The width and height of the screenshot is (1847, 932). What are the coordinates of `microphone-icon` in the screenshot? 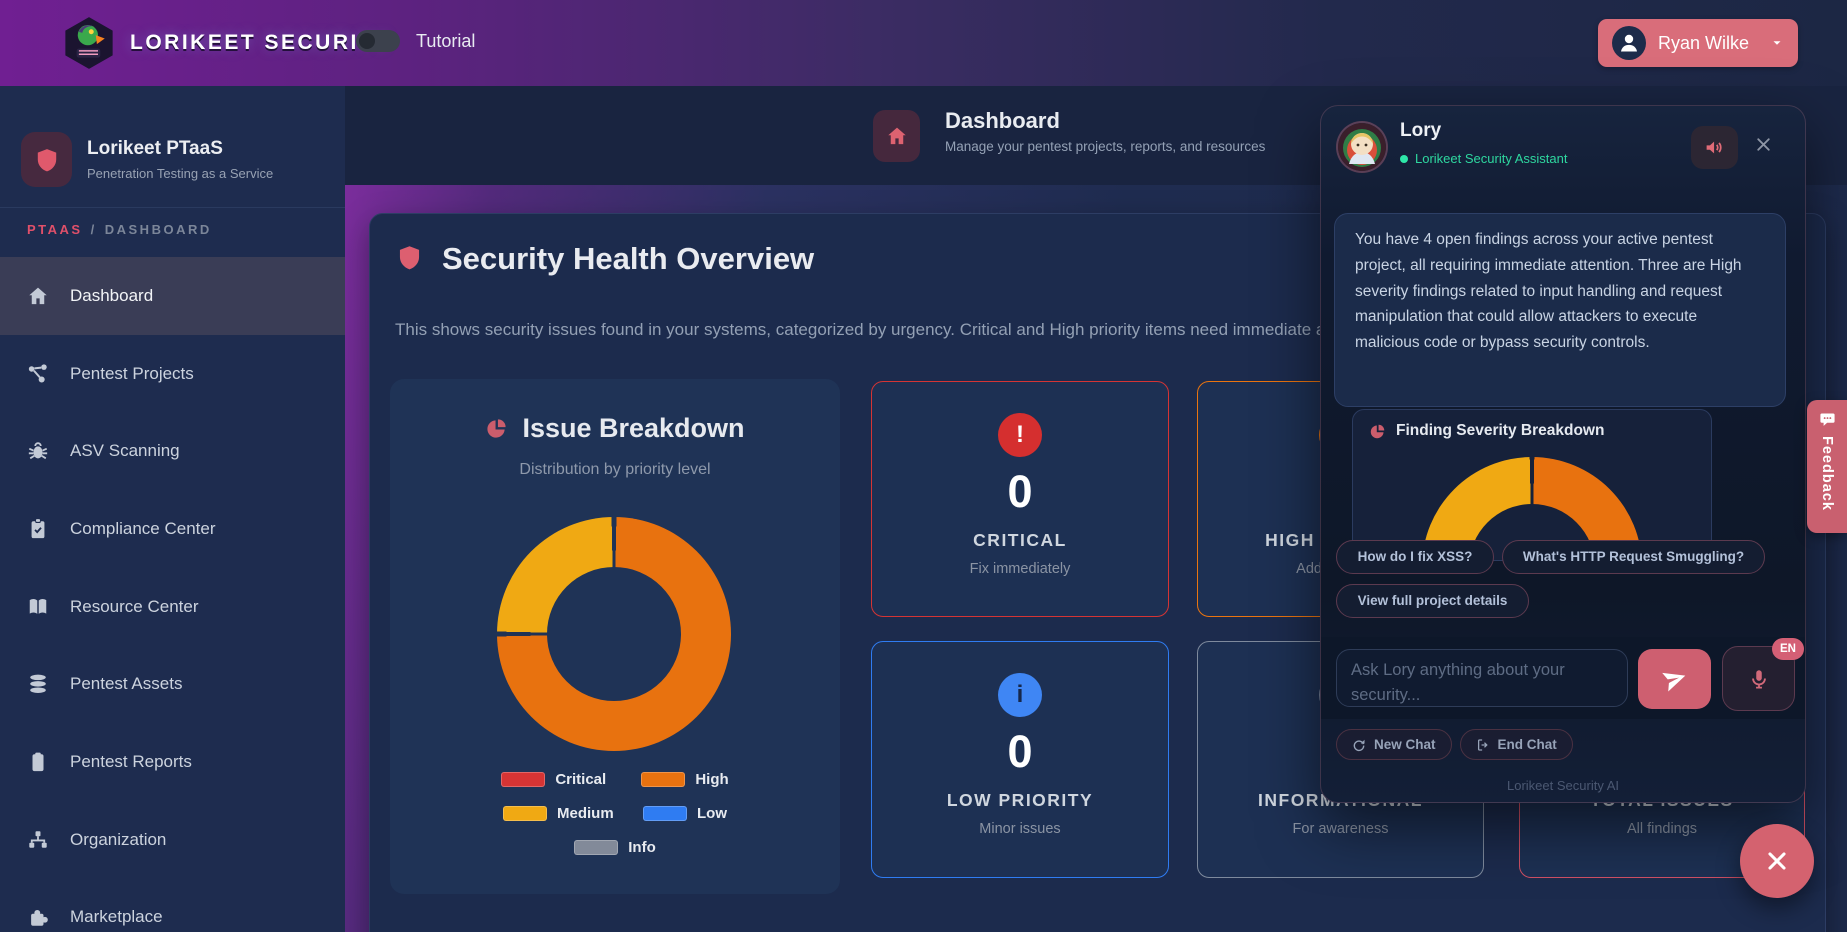 It's located at (1759, 679).